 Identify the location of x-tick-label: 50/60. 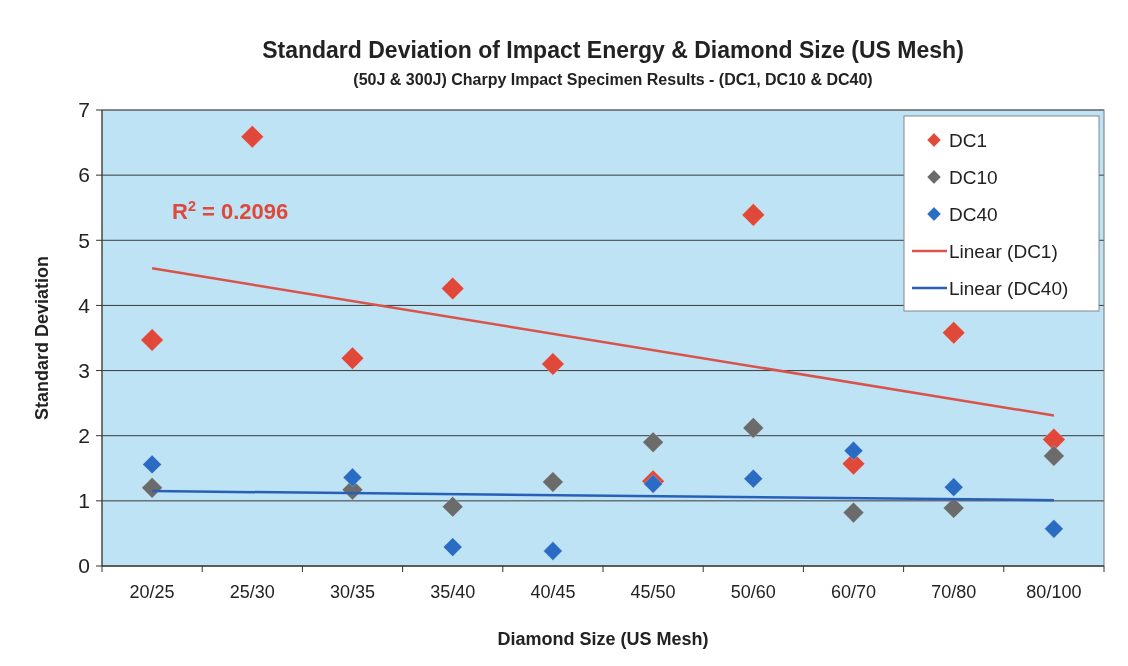
(753, 592).